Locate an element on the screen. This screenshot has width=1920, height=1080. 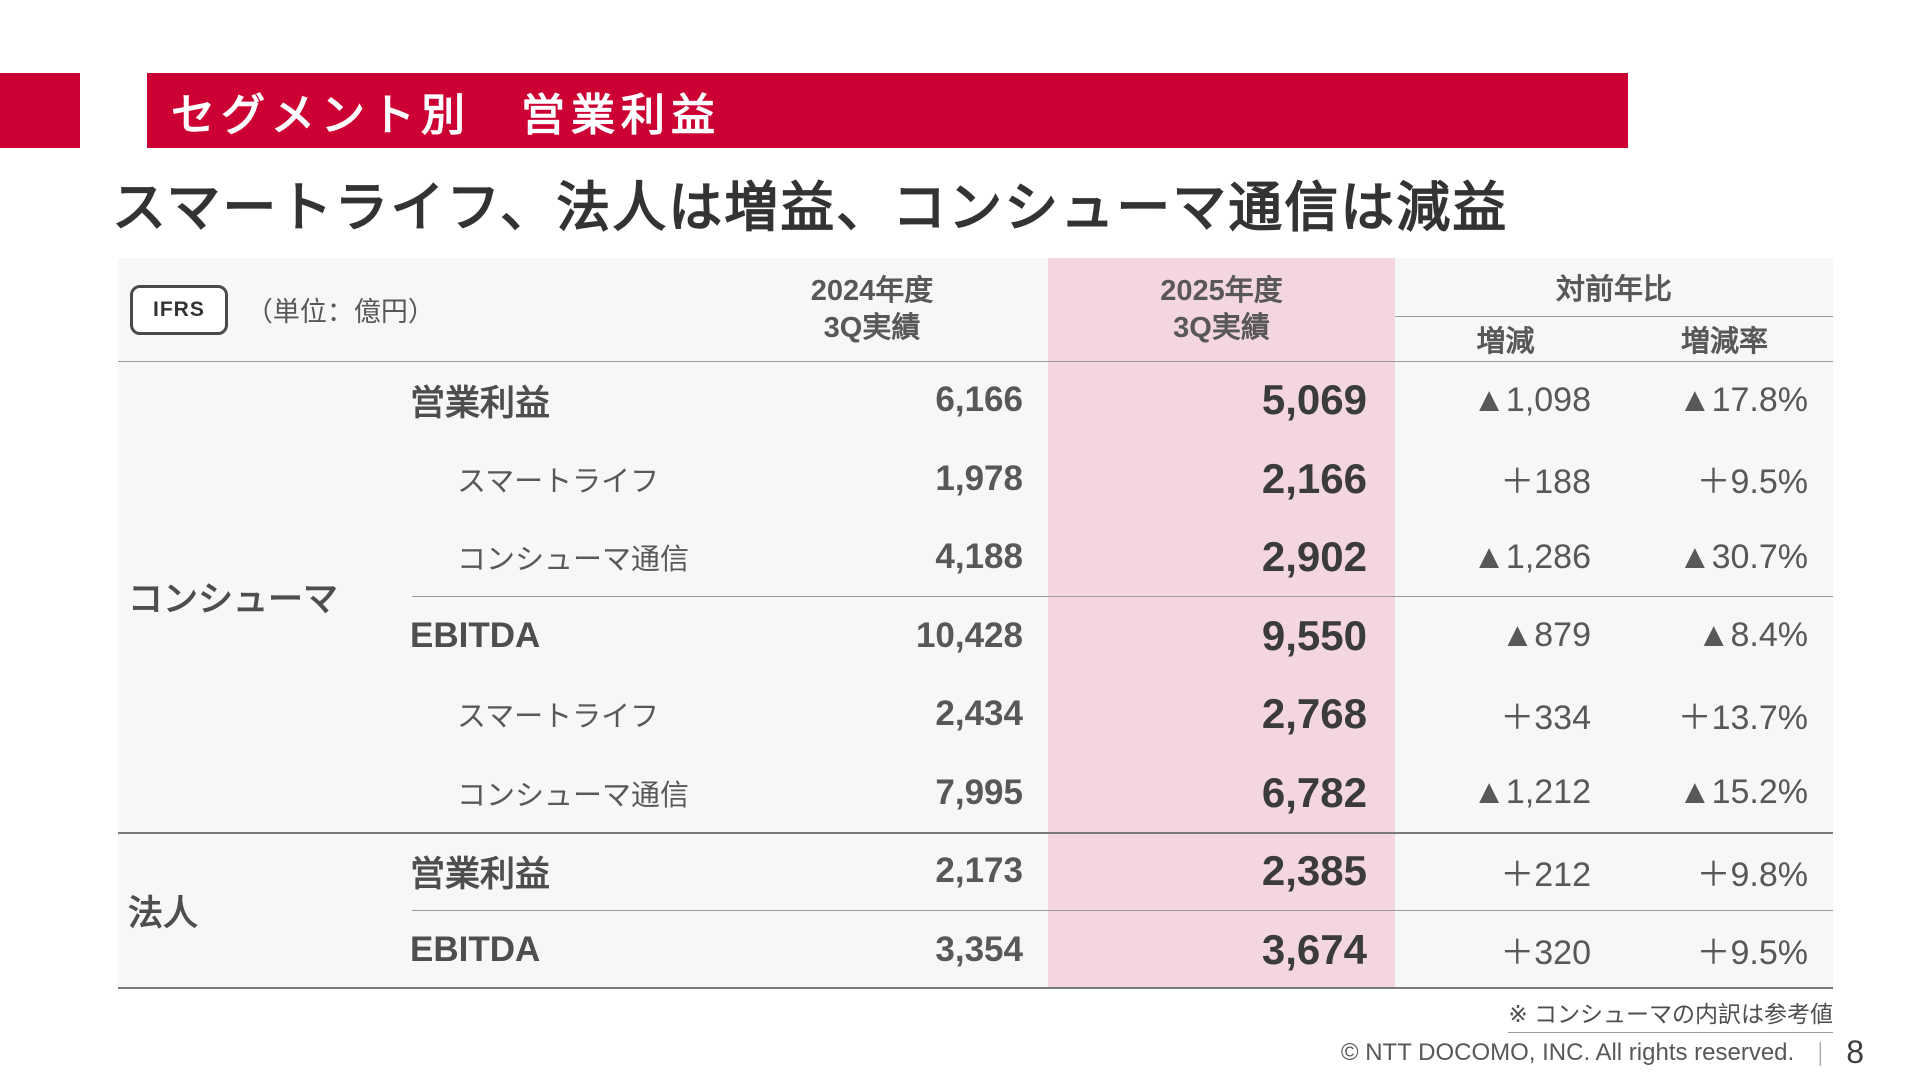
column-header-change: 増減 is located at coordinates (1505, 341).